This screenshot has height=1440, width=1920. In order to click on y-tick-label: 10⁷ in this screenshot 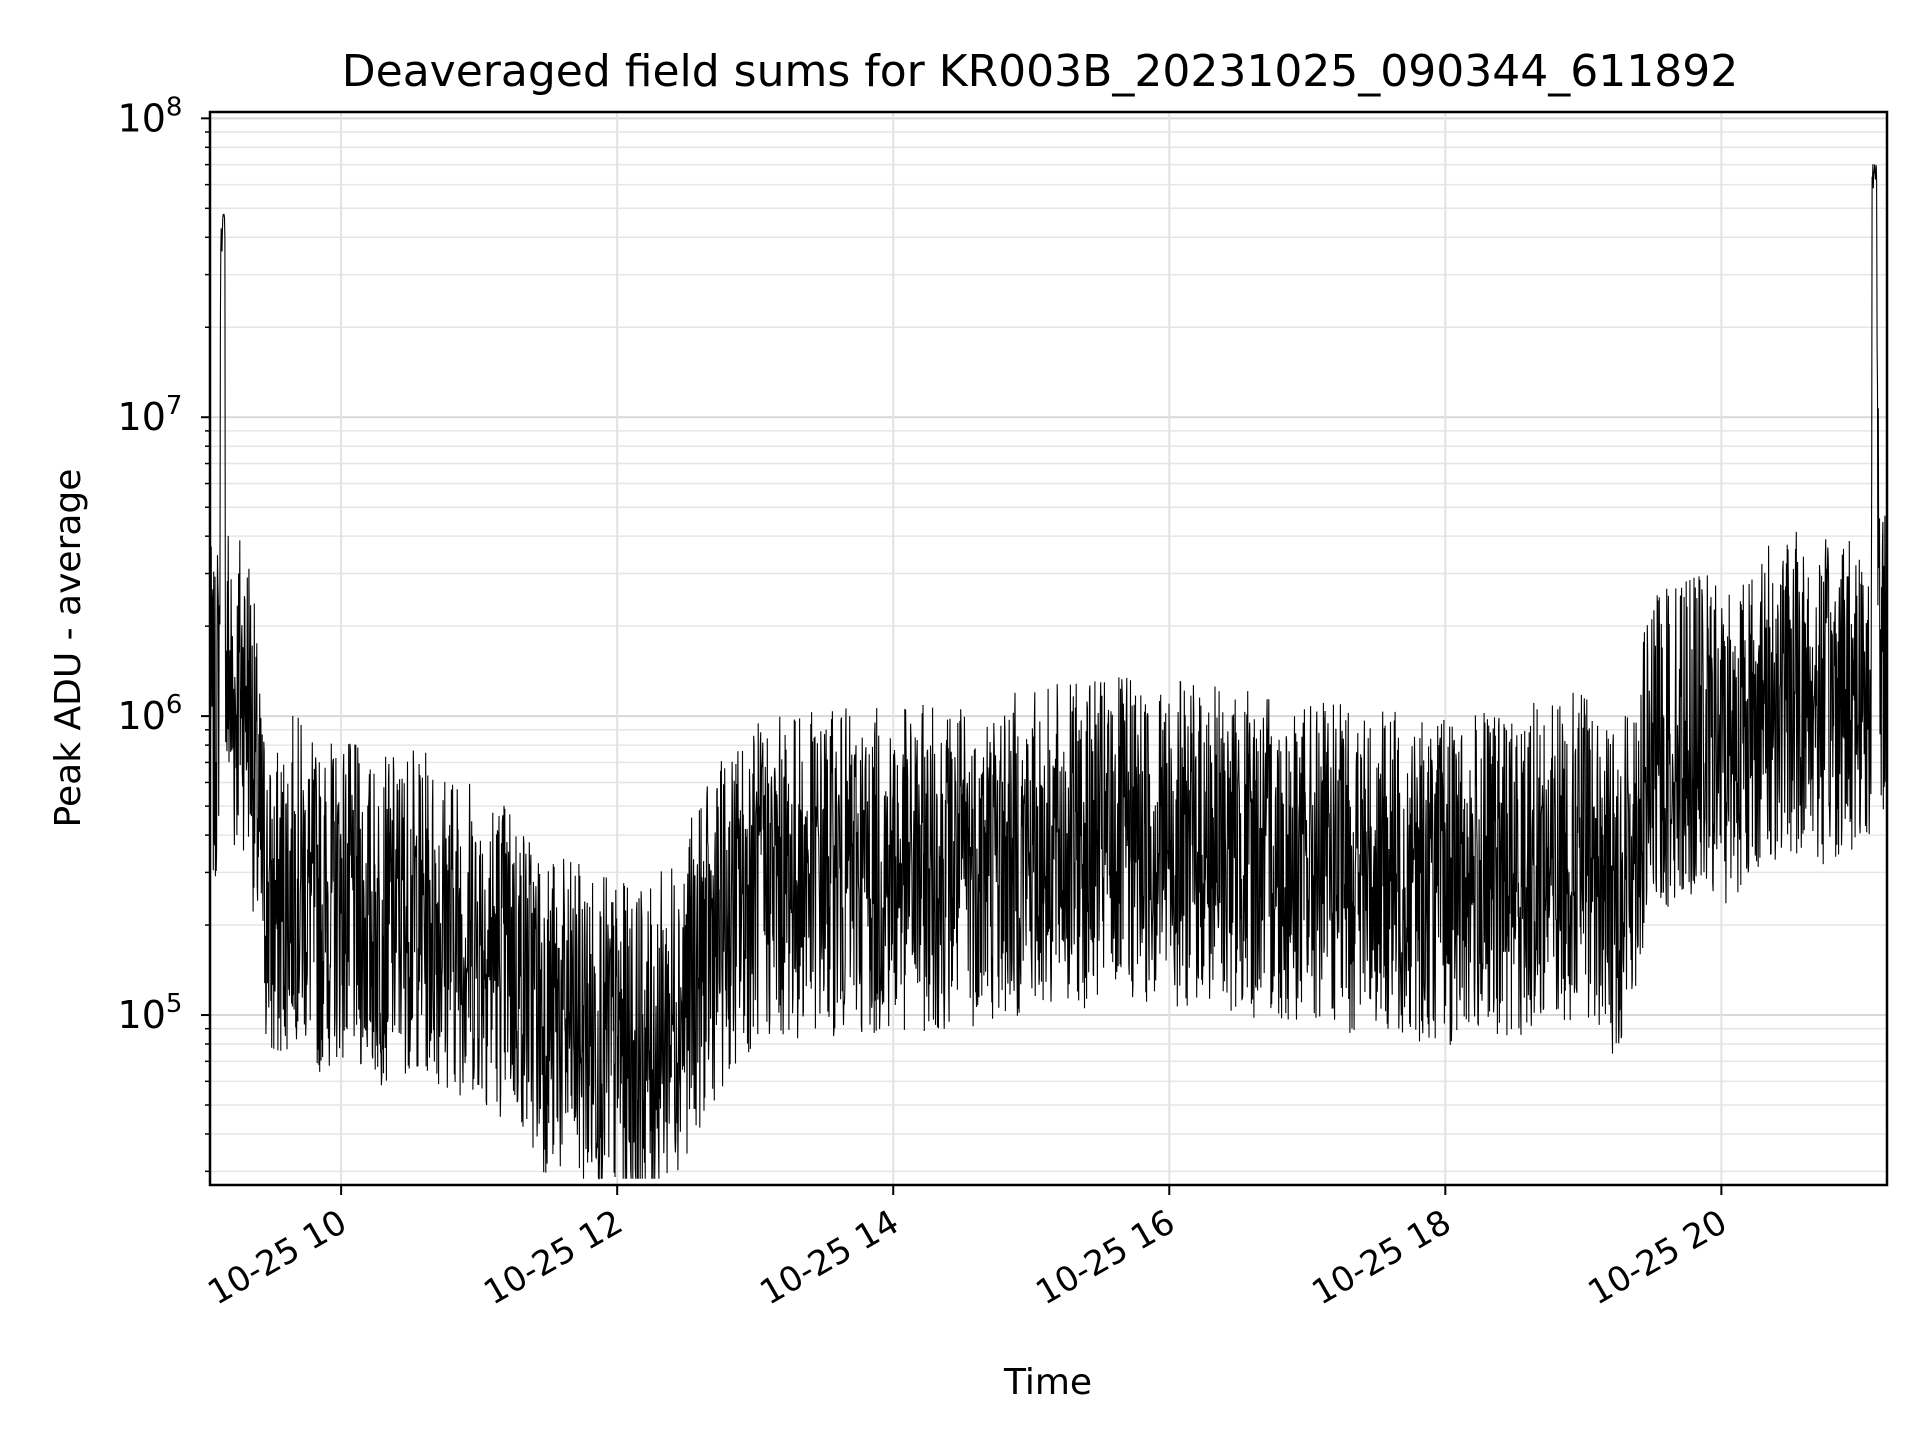, I will do `click(150, 415)`.